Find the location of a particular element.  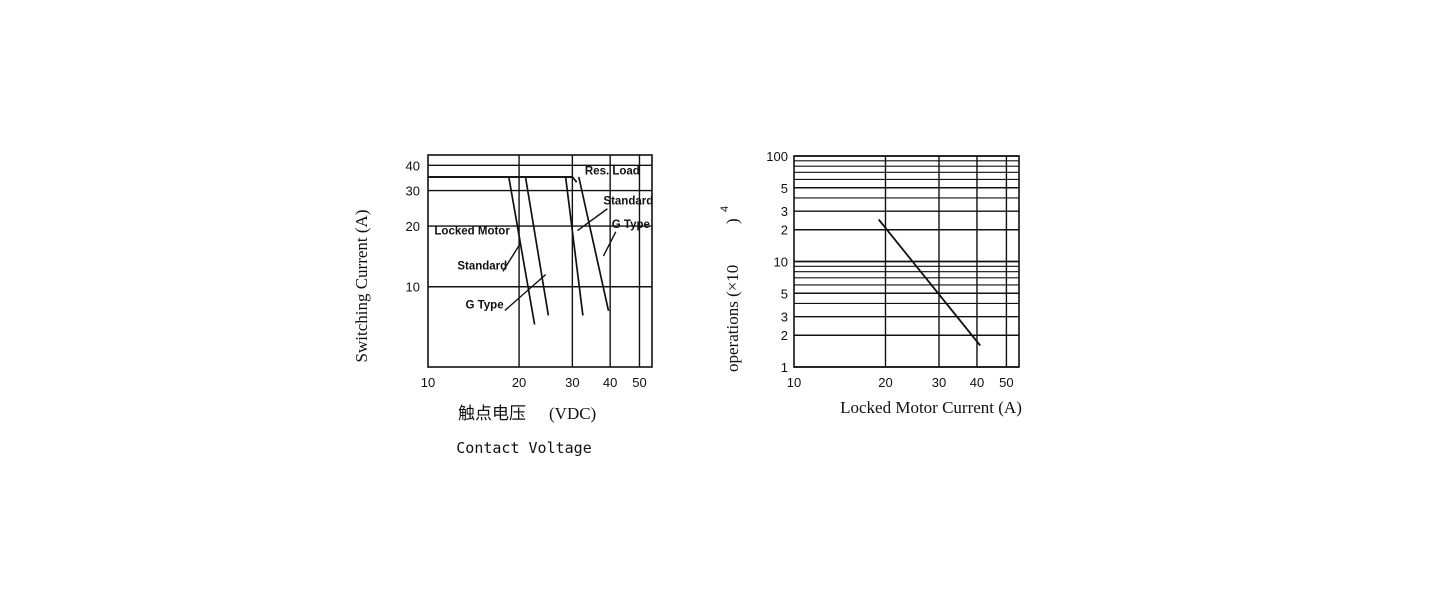

y-tick-label: 20 is located at coordinates (413, 226).